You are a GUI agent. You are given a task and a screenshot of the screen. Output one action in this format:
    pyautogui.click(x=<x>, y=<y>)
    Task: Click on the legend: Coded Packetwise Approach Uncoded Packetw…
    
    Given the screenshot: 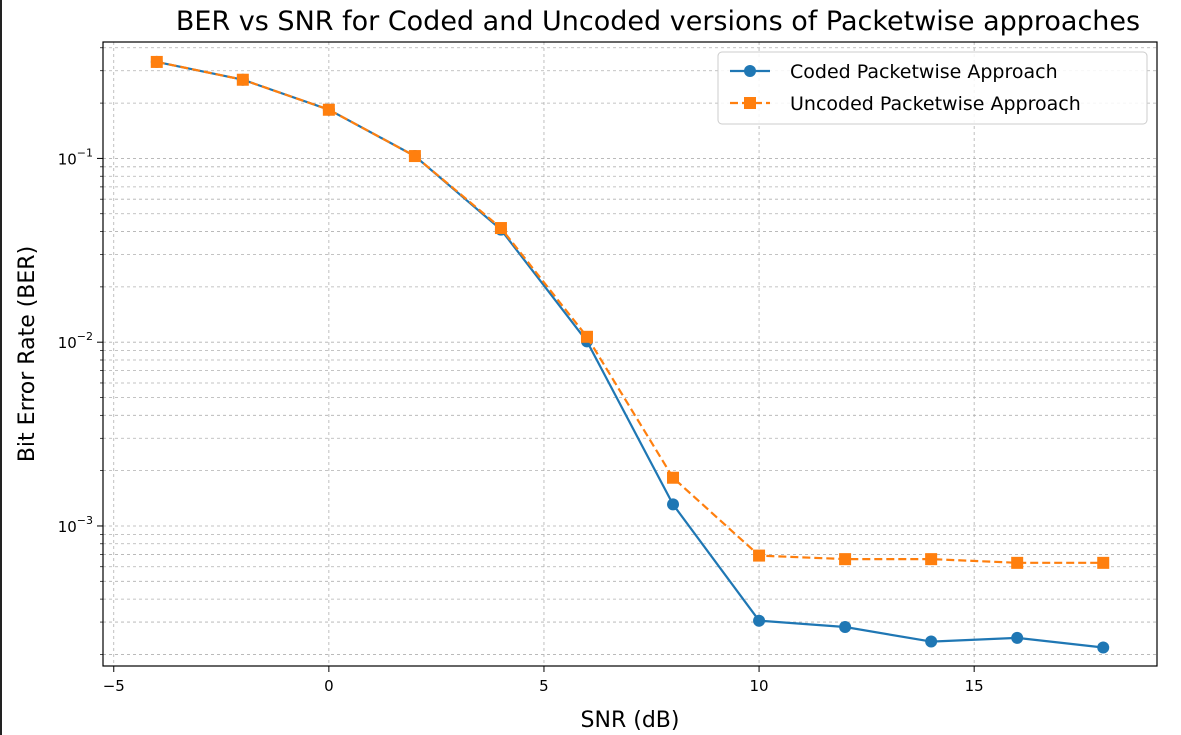 What is the action you would take?
    pyautogui.click(x=932, y=88)
    